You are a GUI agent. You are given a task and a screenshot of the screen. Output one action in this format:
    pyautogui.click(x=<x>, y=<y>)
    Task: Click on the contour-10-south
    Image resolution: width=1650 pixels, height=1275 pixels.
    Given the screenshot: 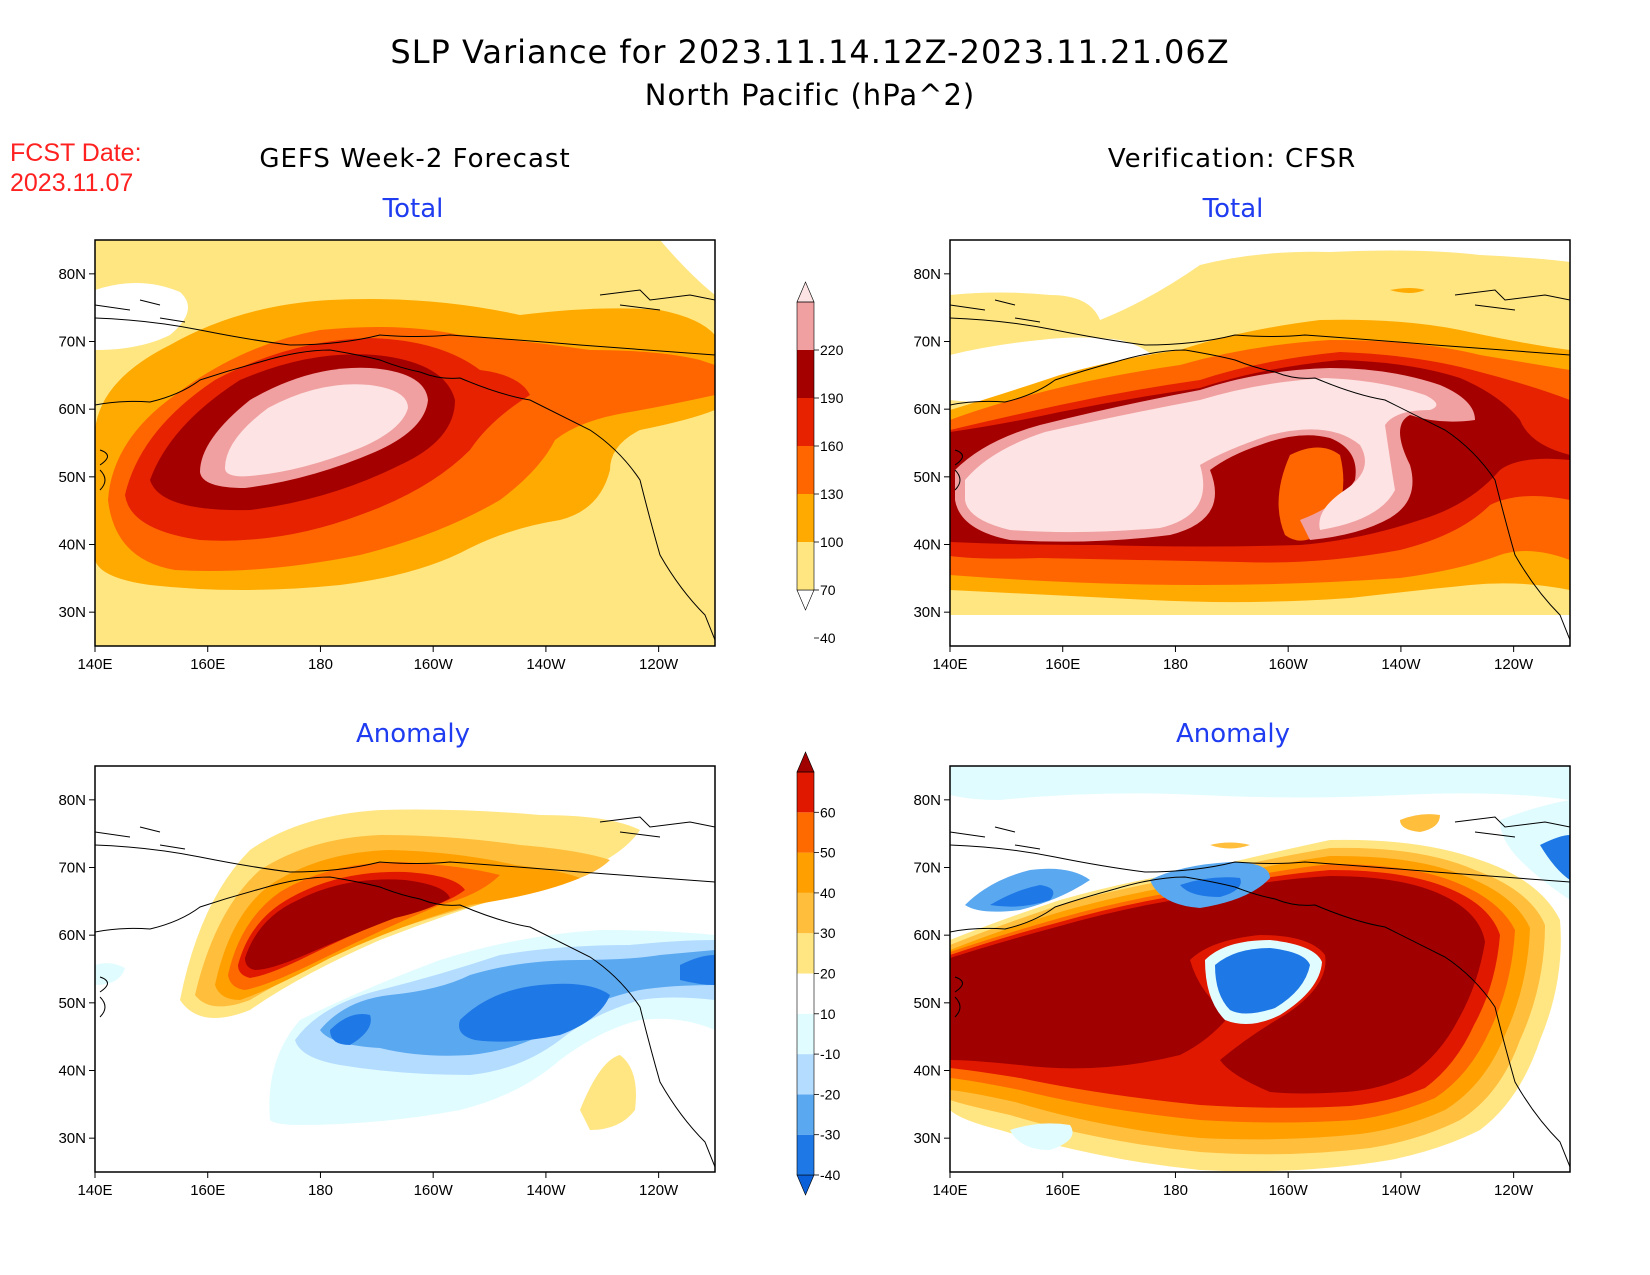 What is the action you would take?
    pyautogui.click(x=608, y=1092)
    